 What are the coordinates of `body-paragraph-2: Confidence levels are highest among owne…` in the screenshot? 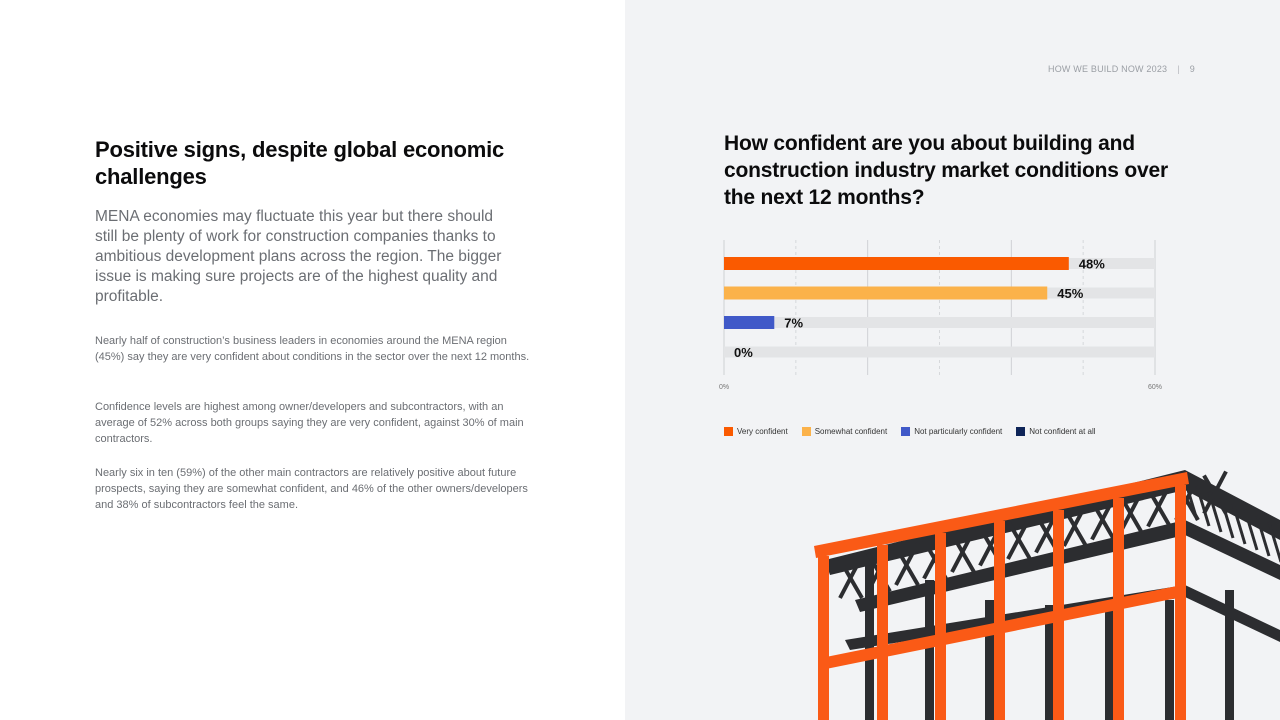 It's located at (309, 423).